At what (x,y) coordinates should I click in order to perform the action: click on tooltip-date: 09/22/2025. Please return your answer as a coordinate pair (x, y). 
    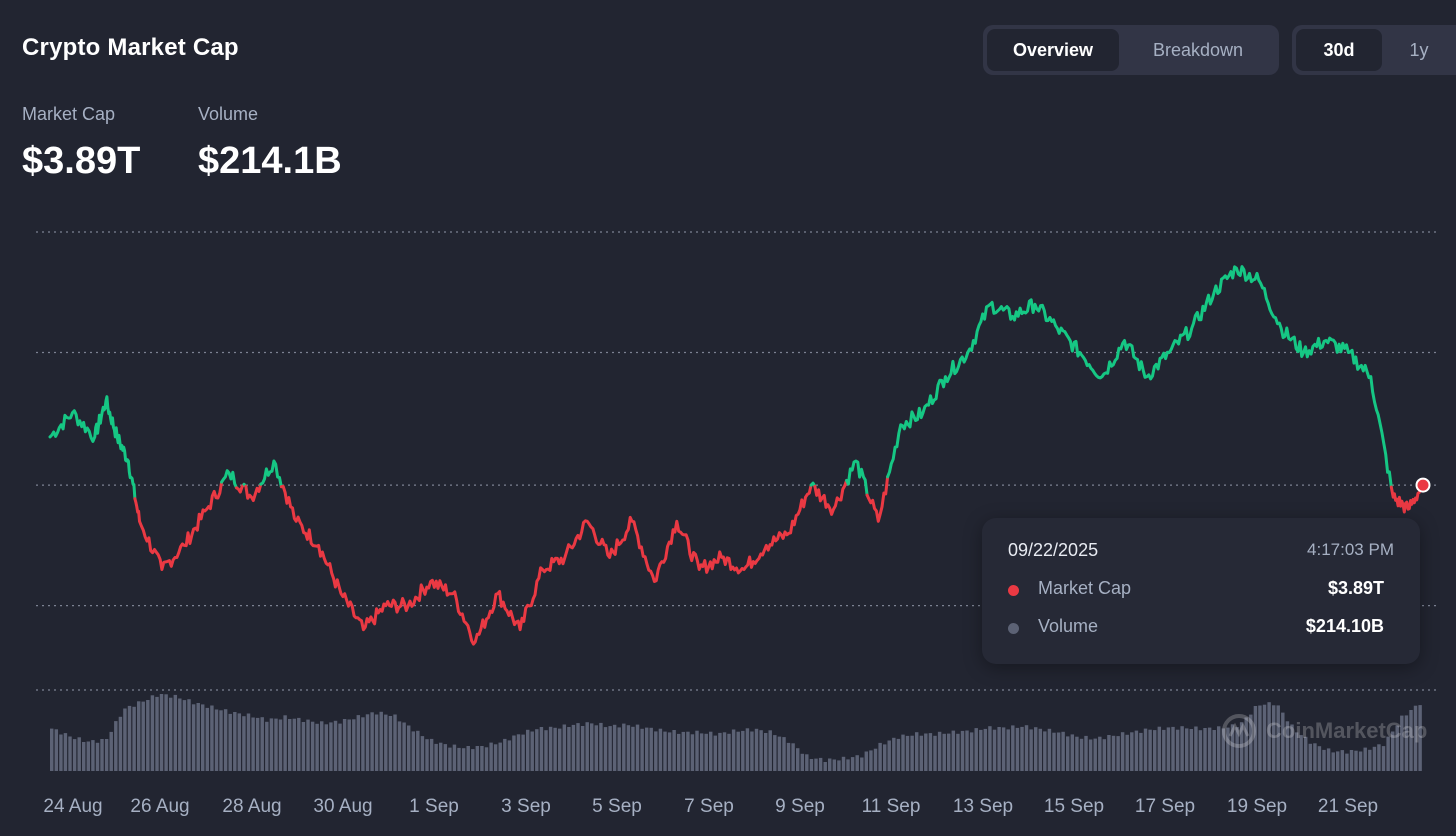
    Looking at the image, I should click on (1053, 550).